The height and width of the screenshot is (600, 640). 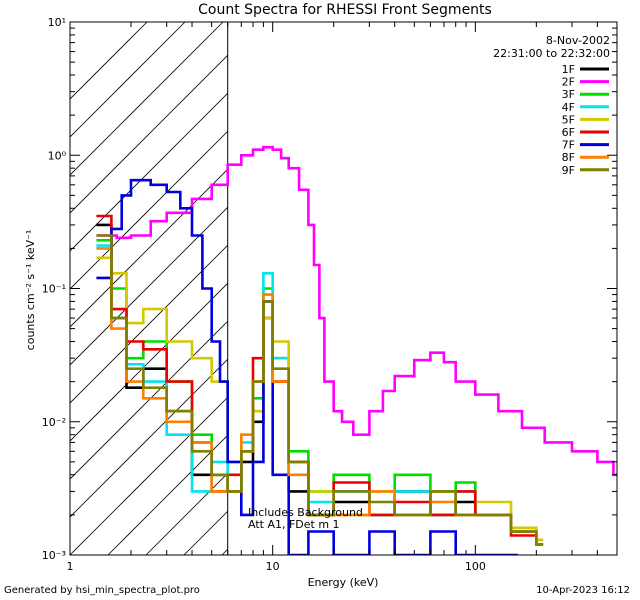 I want to click on legend-label-5F: 5F, so click(x=568, y=119).